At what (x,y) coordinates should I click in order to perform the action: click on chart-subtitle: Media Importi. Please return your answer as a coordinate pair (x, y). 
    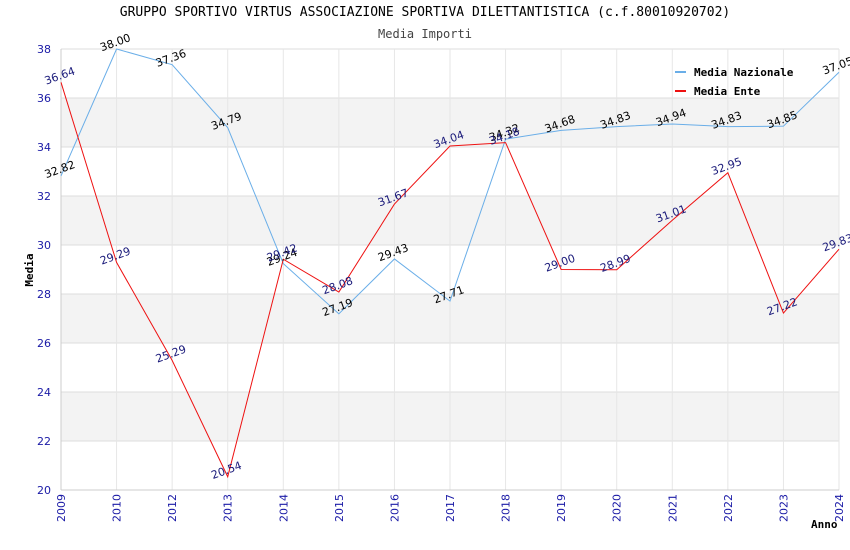
    Looking at the image, I should click on (425, 34).